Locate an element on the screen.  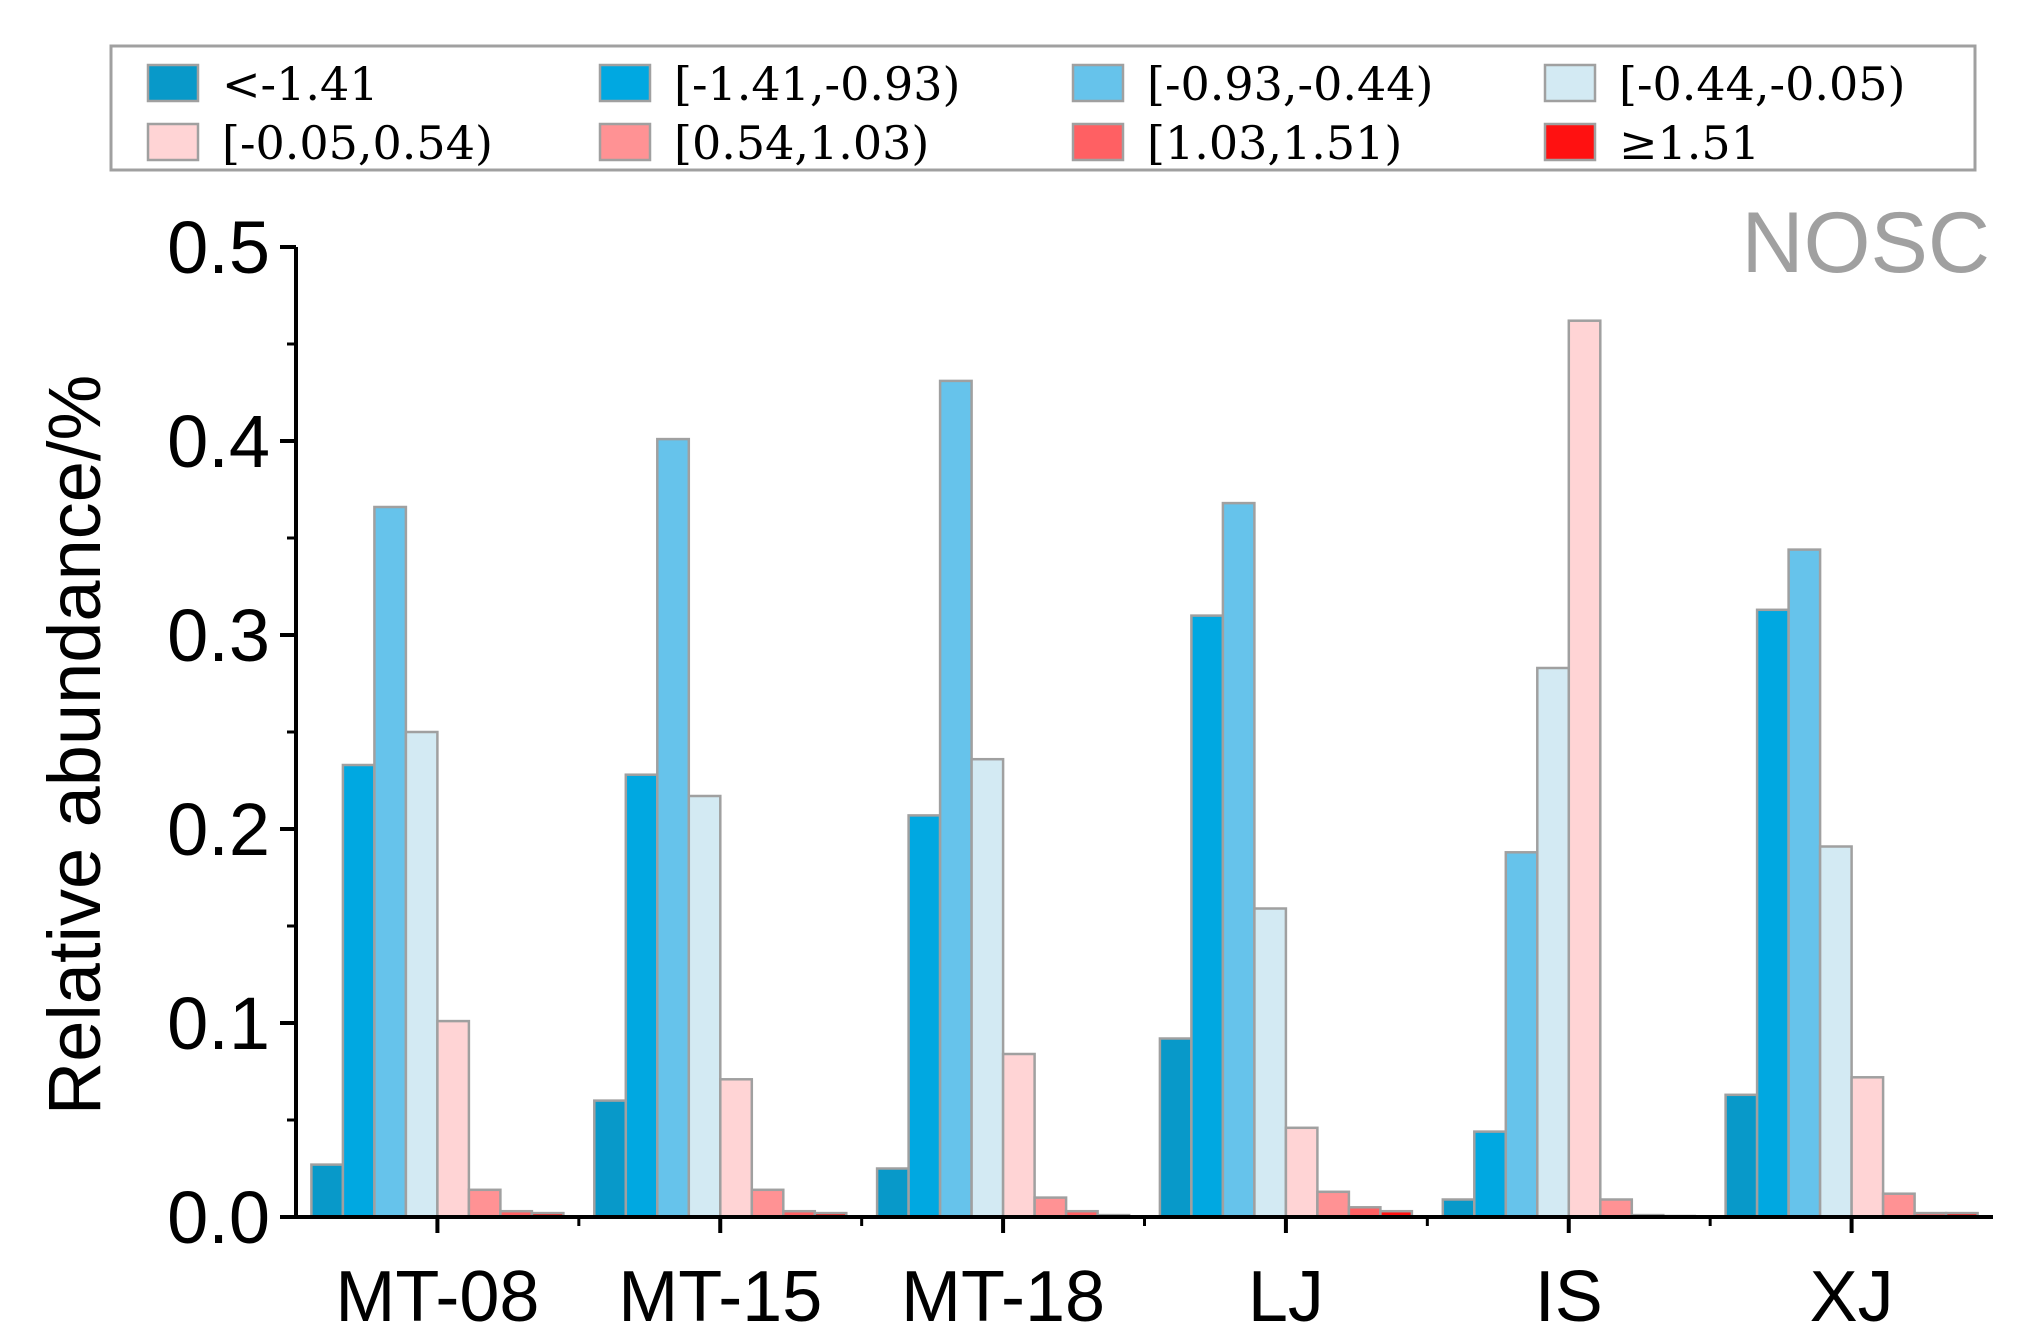
legend-label: [1.03,1.51) is located at coordinates (1274, 143).